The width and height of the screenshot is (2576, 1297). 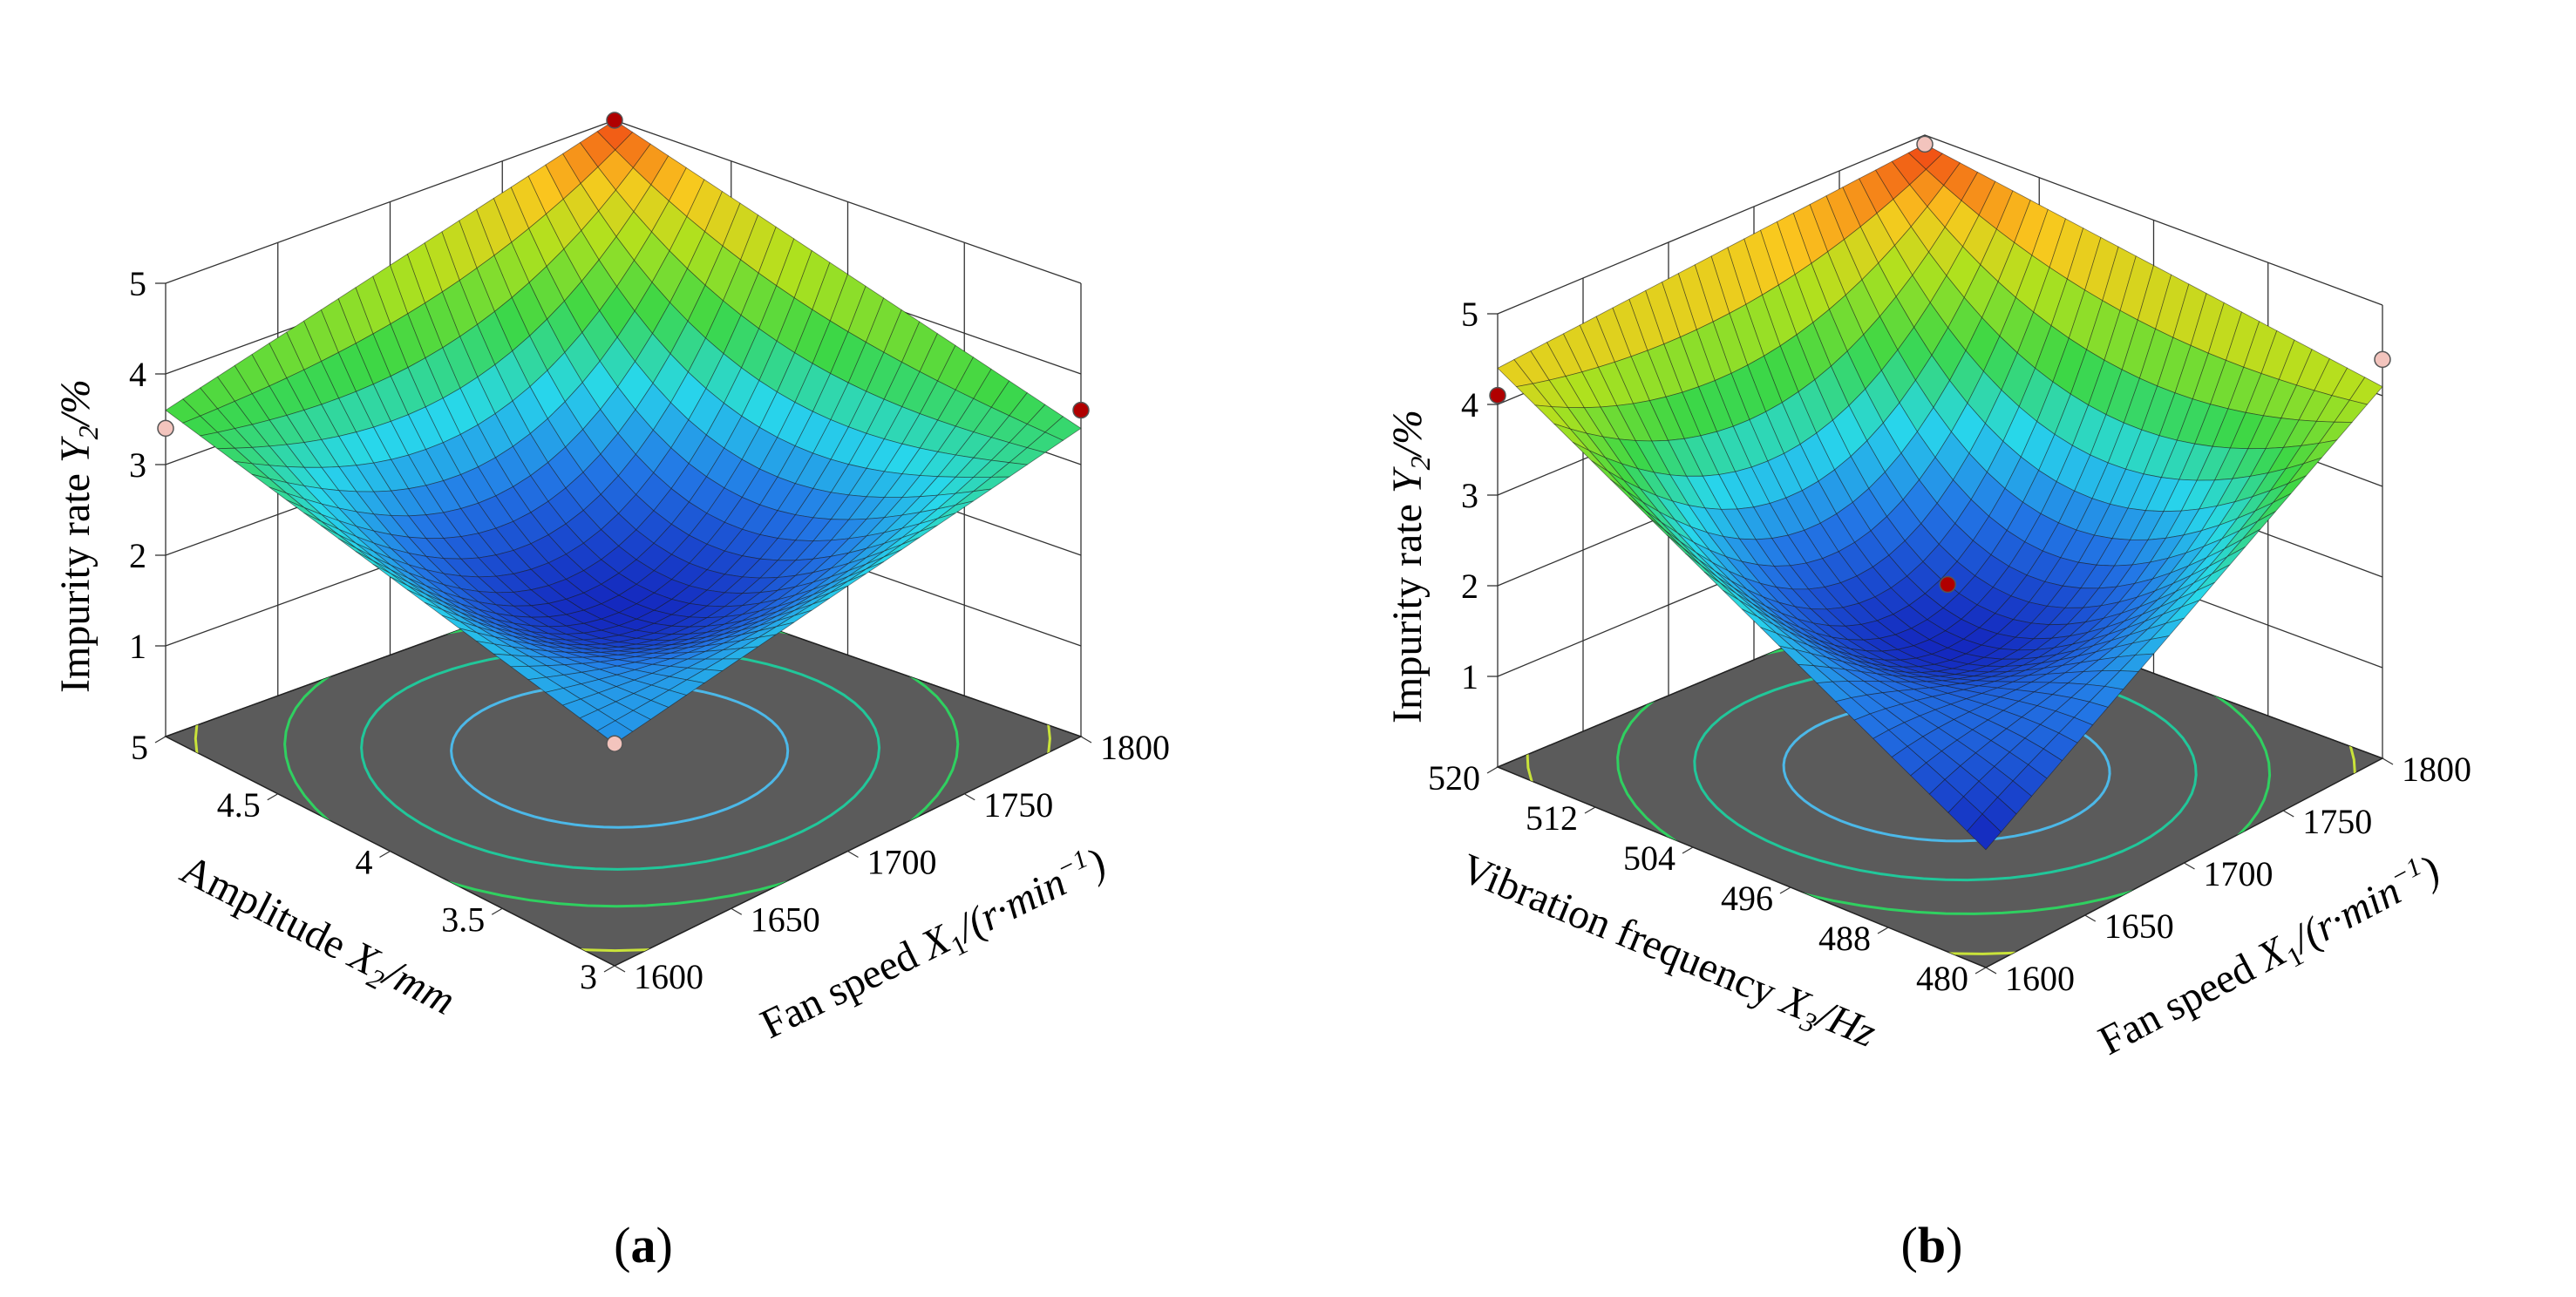 I want to click on y-axis: 3 3.5 4 4.5 5, so click(x=373, y=862).